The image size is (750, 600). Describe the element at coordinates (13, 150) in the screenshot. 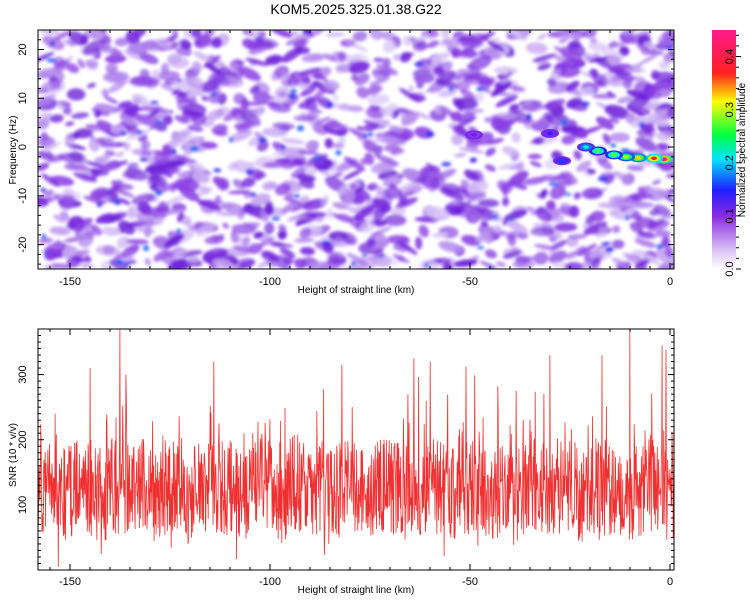

I see `heatmap-y-label: Frequency (Hz)` at that location.